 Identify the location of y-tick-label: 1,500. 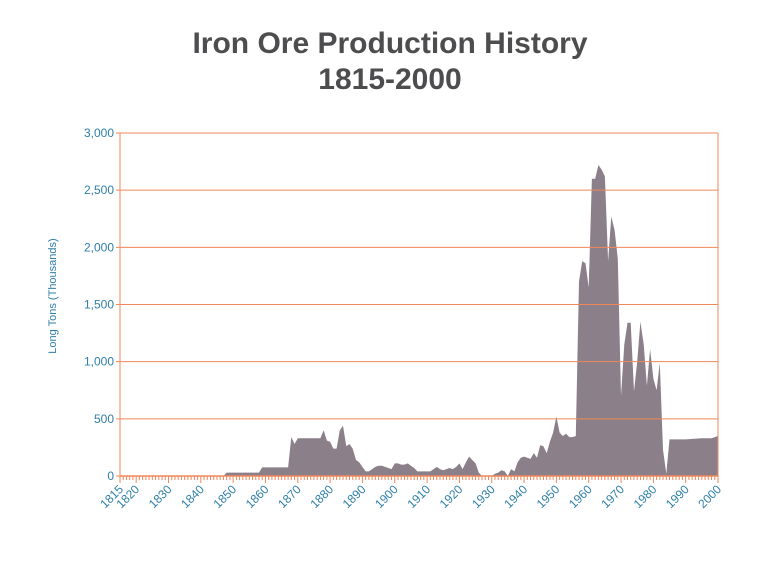
(99, 305).